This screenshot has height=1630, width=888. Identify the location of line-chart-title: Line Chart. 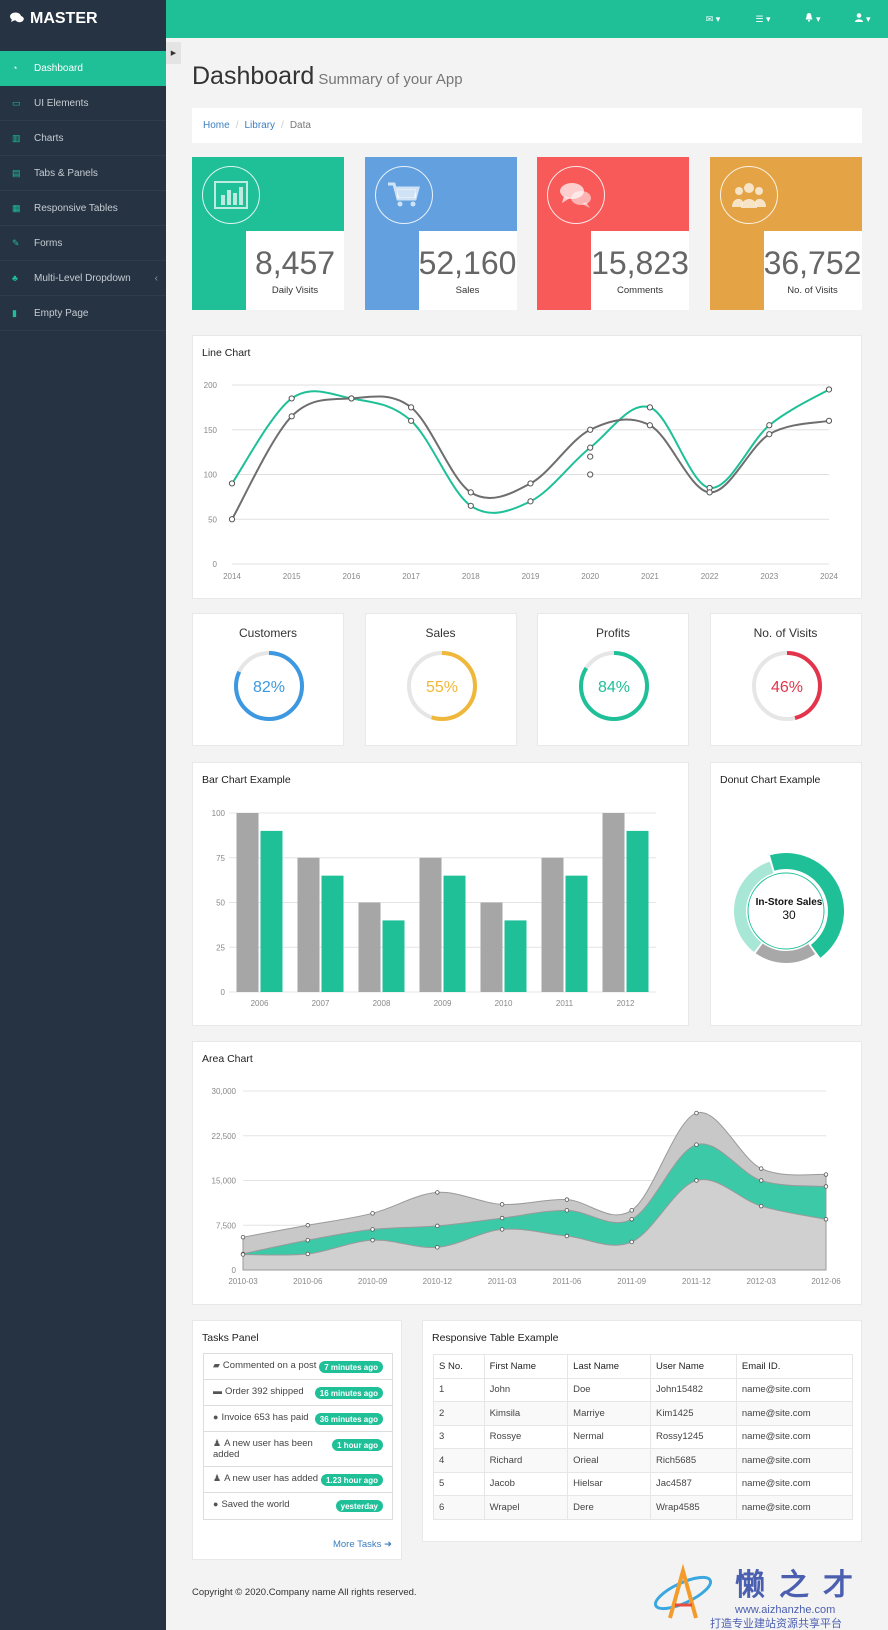
(226, 353).